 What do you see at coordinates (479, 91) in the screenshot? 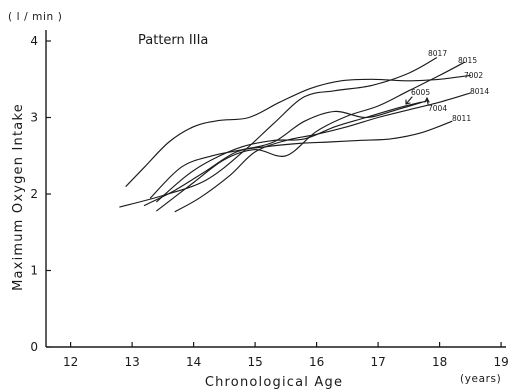
I see `series-label-8014: 8014` at bounding box center [479, 91].